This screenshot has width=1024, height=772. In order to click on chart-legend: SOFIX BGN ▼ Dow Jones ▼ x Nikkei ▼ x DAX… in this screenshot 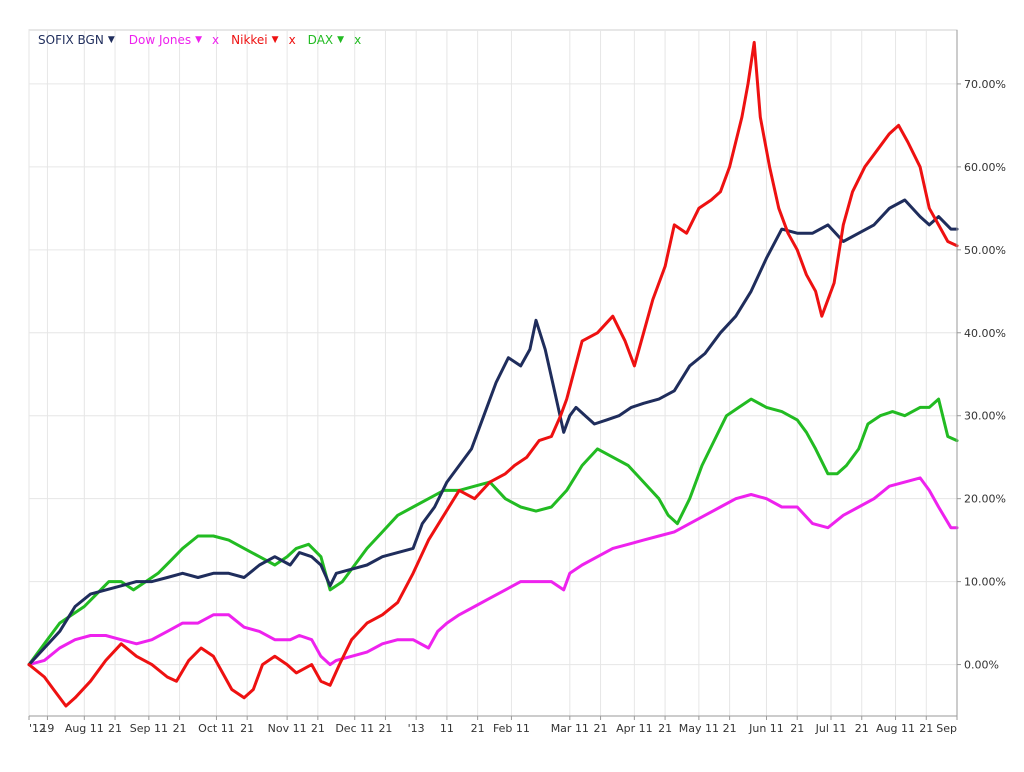, I will do `click(205, 40)`.